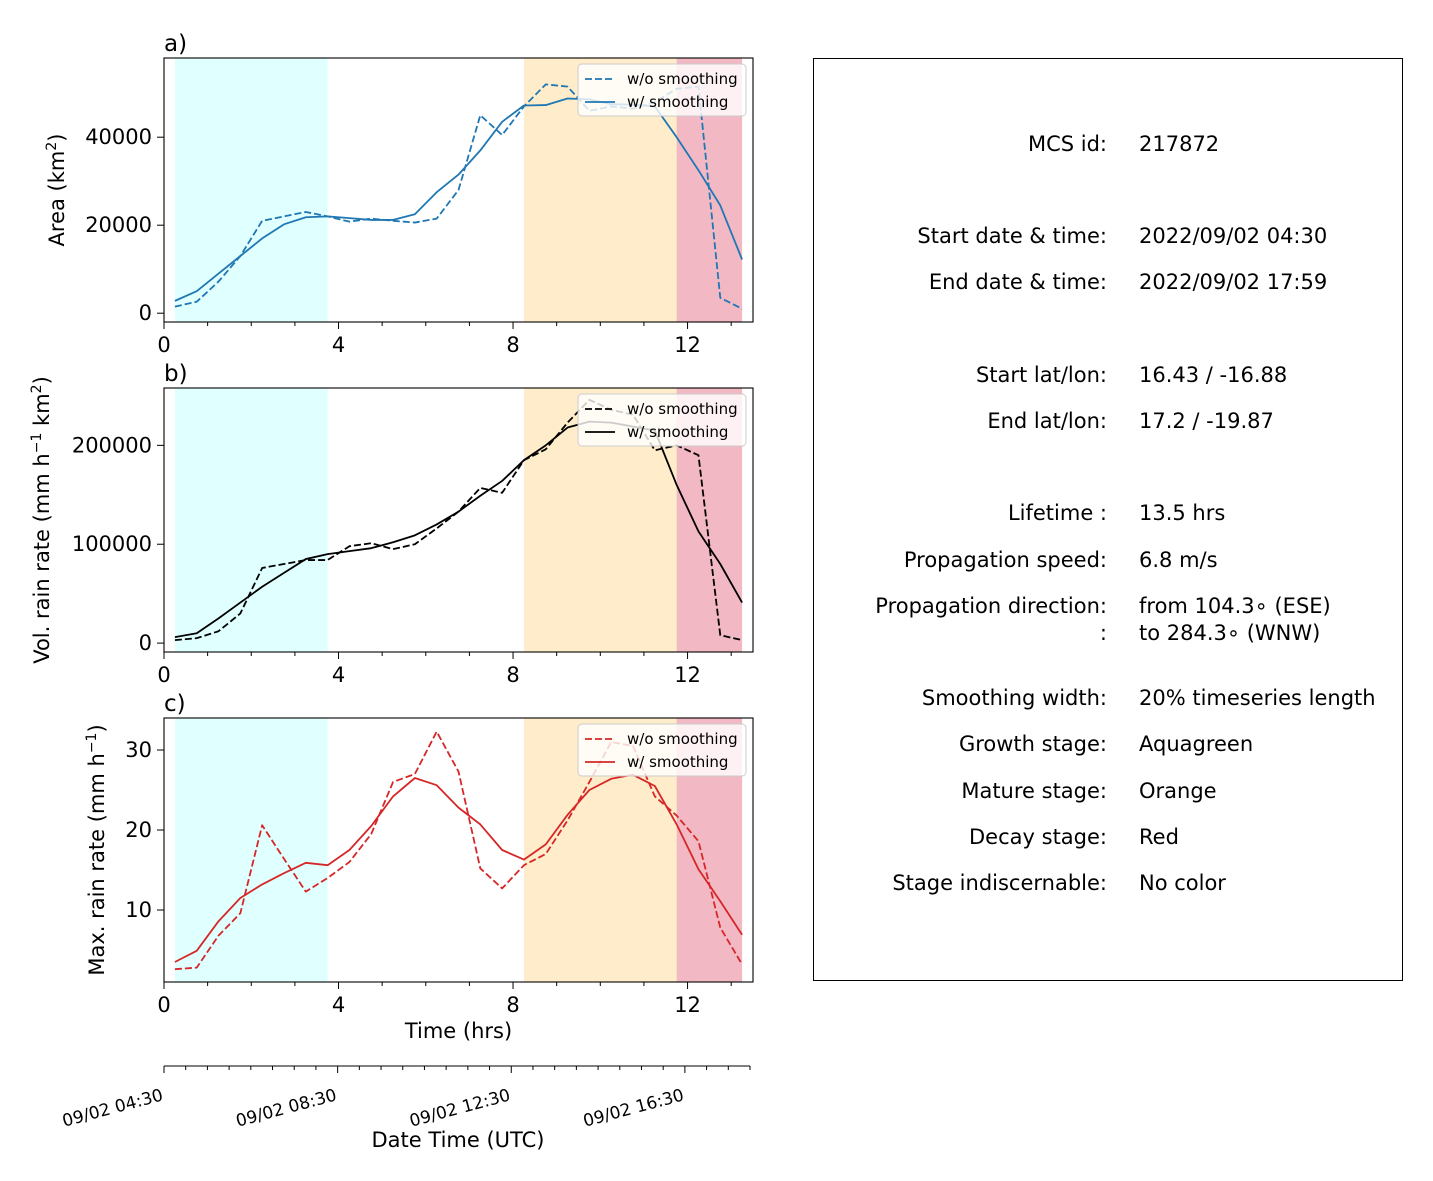 Image resolution: width=1433 pixels, height=1181 pixels. Describe the element at coordinates (112, 445) in the screenshot. I see `y-tick-label: 200000` at that location.